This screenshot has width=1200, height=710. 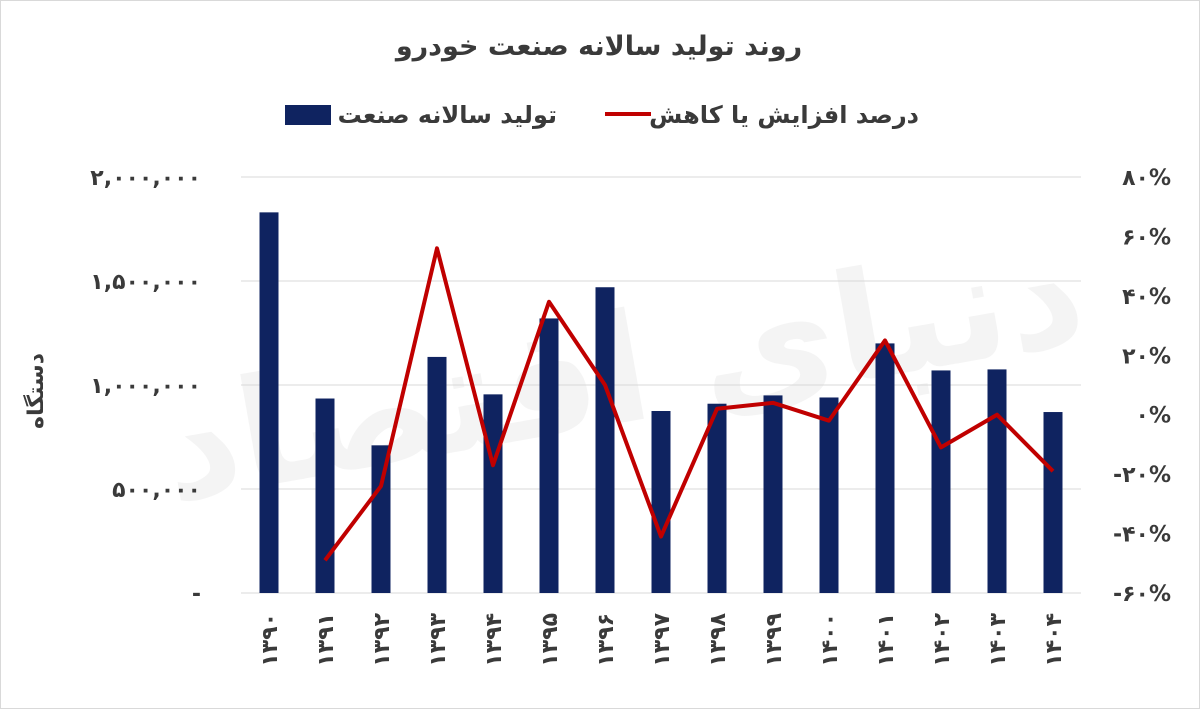 I want to click on chart-title: روند تولید سالانه صنعت خودرو, so click(x=598, y=46).